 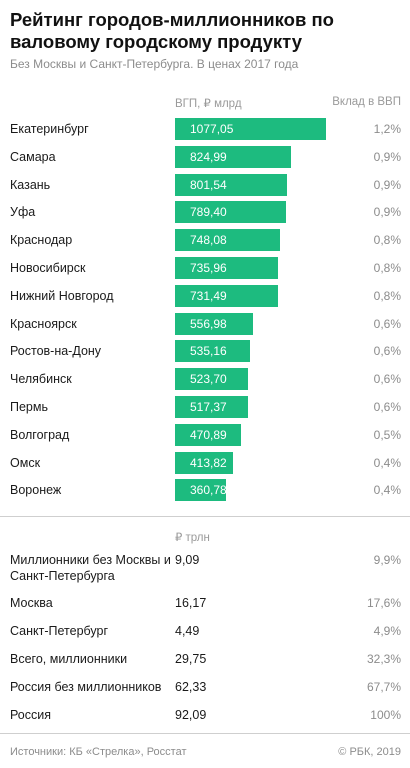 What do you see at coordinates (208, 351) in the screenshot?
I see `bar-value-label: 535,16` at bounding box center [208, 351].